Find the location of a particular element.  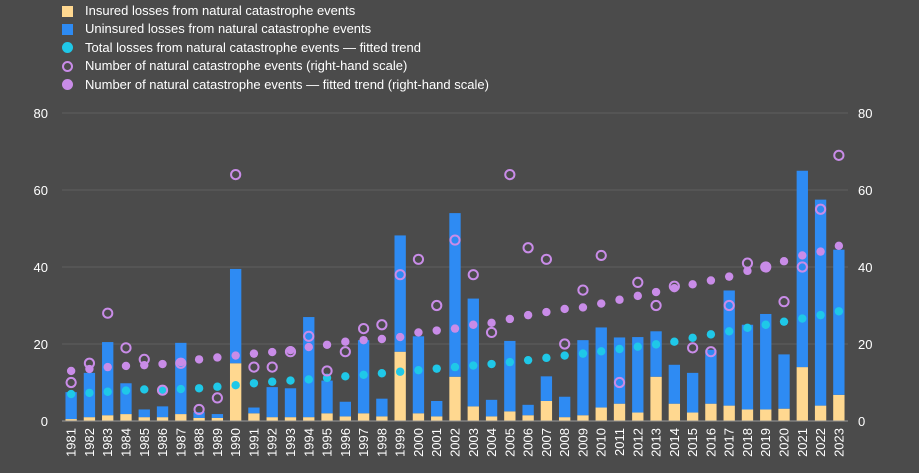

uninsured-bar-2007 is located at coordinates (546, 388).